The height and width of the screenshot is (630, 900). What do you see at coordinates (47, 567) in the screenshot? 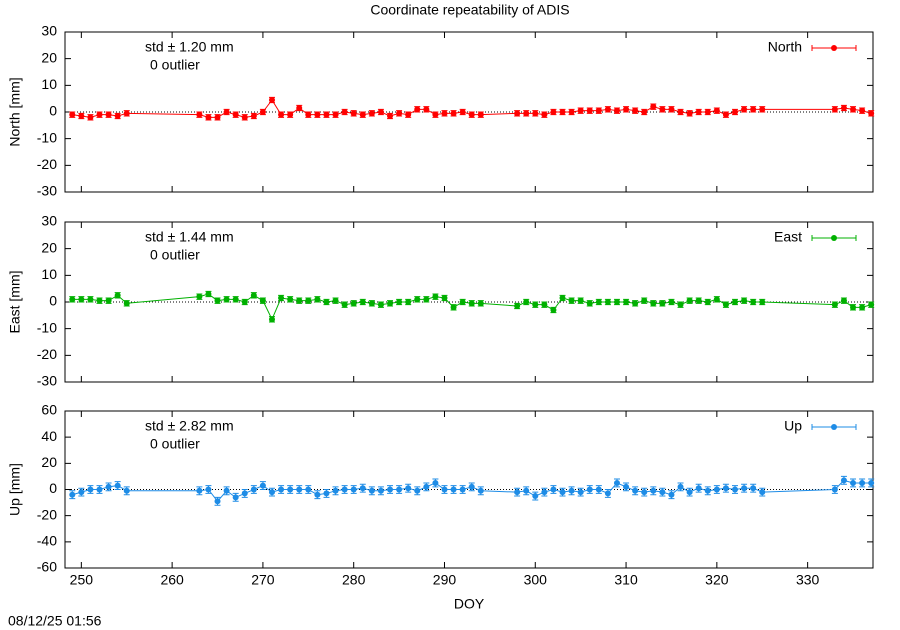
I see `y-tick-label: -60` at bounding box center [47, 567].